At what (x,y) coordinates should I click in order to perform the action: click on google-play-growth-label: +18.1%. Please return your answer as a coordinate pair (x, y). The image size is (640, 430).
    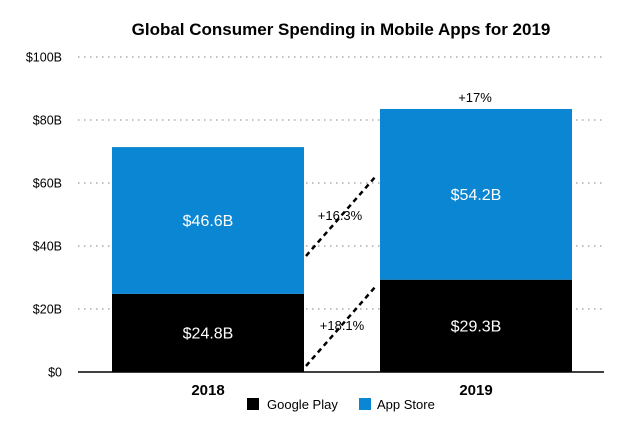
    Looking at the image, I should click on (342, 325).